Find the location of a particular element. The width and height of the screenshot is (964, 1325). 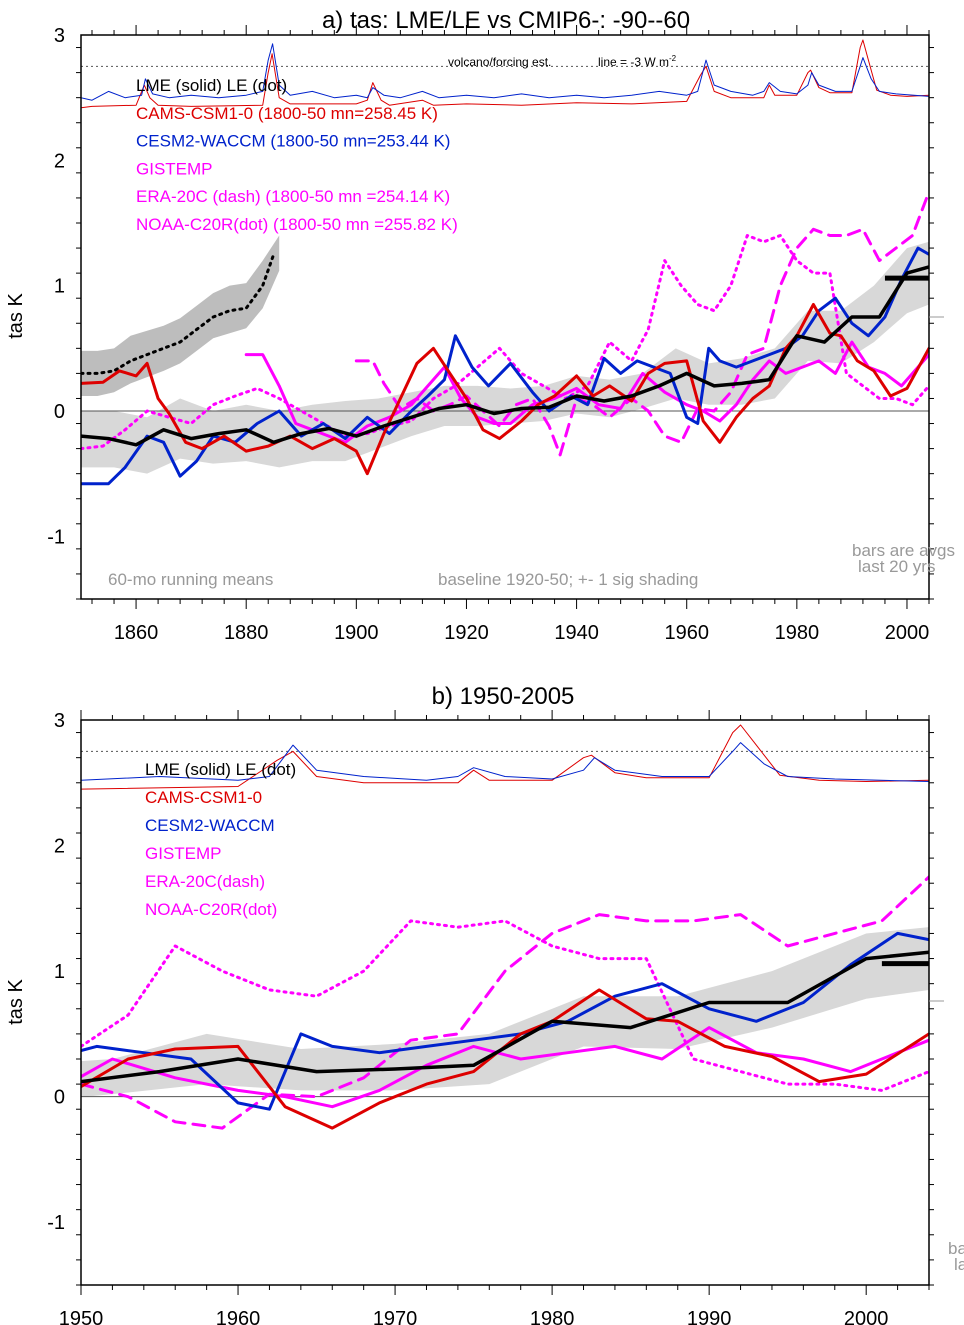

panel-a-note-line: line = -3 W m-2 is located at coordinates (637, 61).